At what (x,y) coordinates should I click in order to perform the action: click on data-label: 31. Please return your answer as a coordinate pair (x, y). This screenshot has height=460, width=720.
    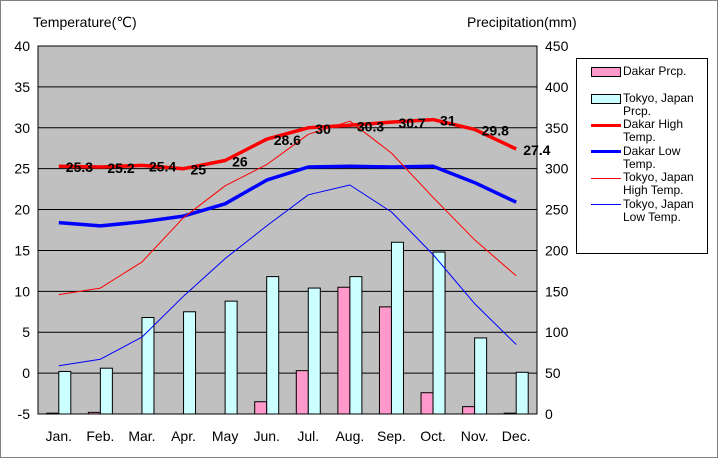
    Looking at the image, I should click on (448, 121).